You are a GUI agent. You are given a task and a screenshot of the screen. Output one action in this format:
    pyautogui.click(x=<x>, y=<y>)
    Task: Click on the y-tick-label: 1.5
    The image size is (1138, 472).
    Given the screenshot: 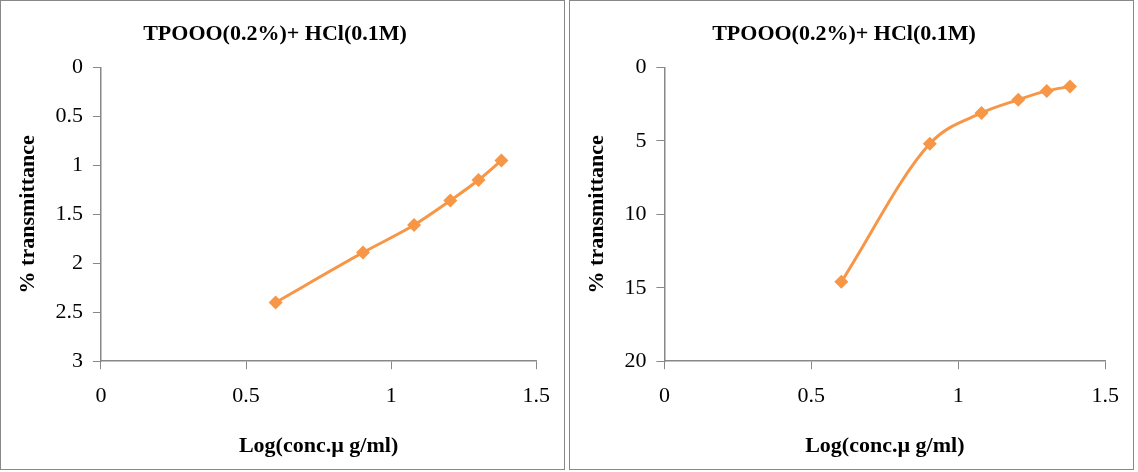 What is the action you would take?
    pyautogui.click(x=69, y=213)
    